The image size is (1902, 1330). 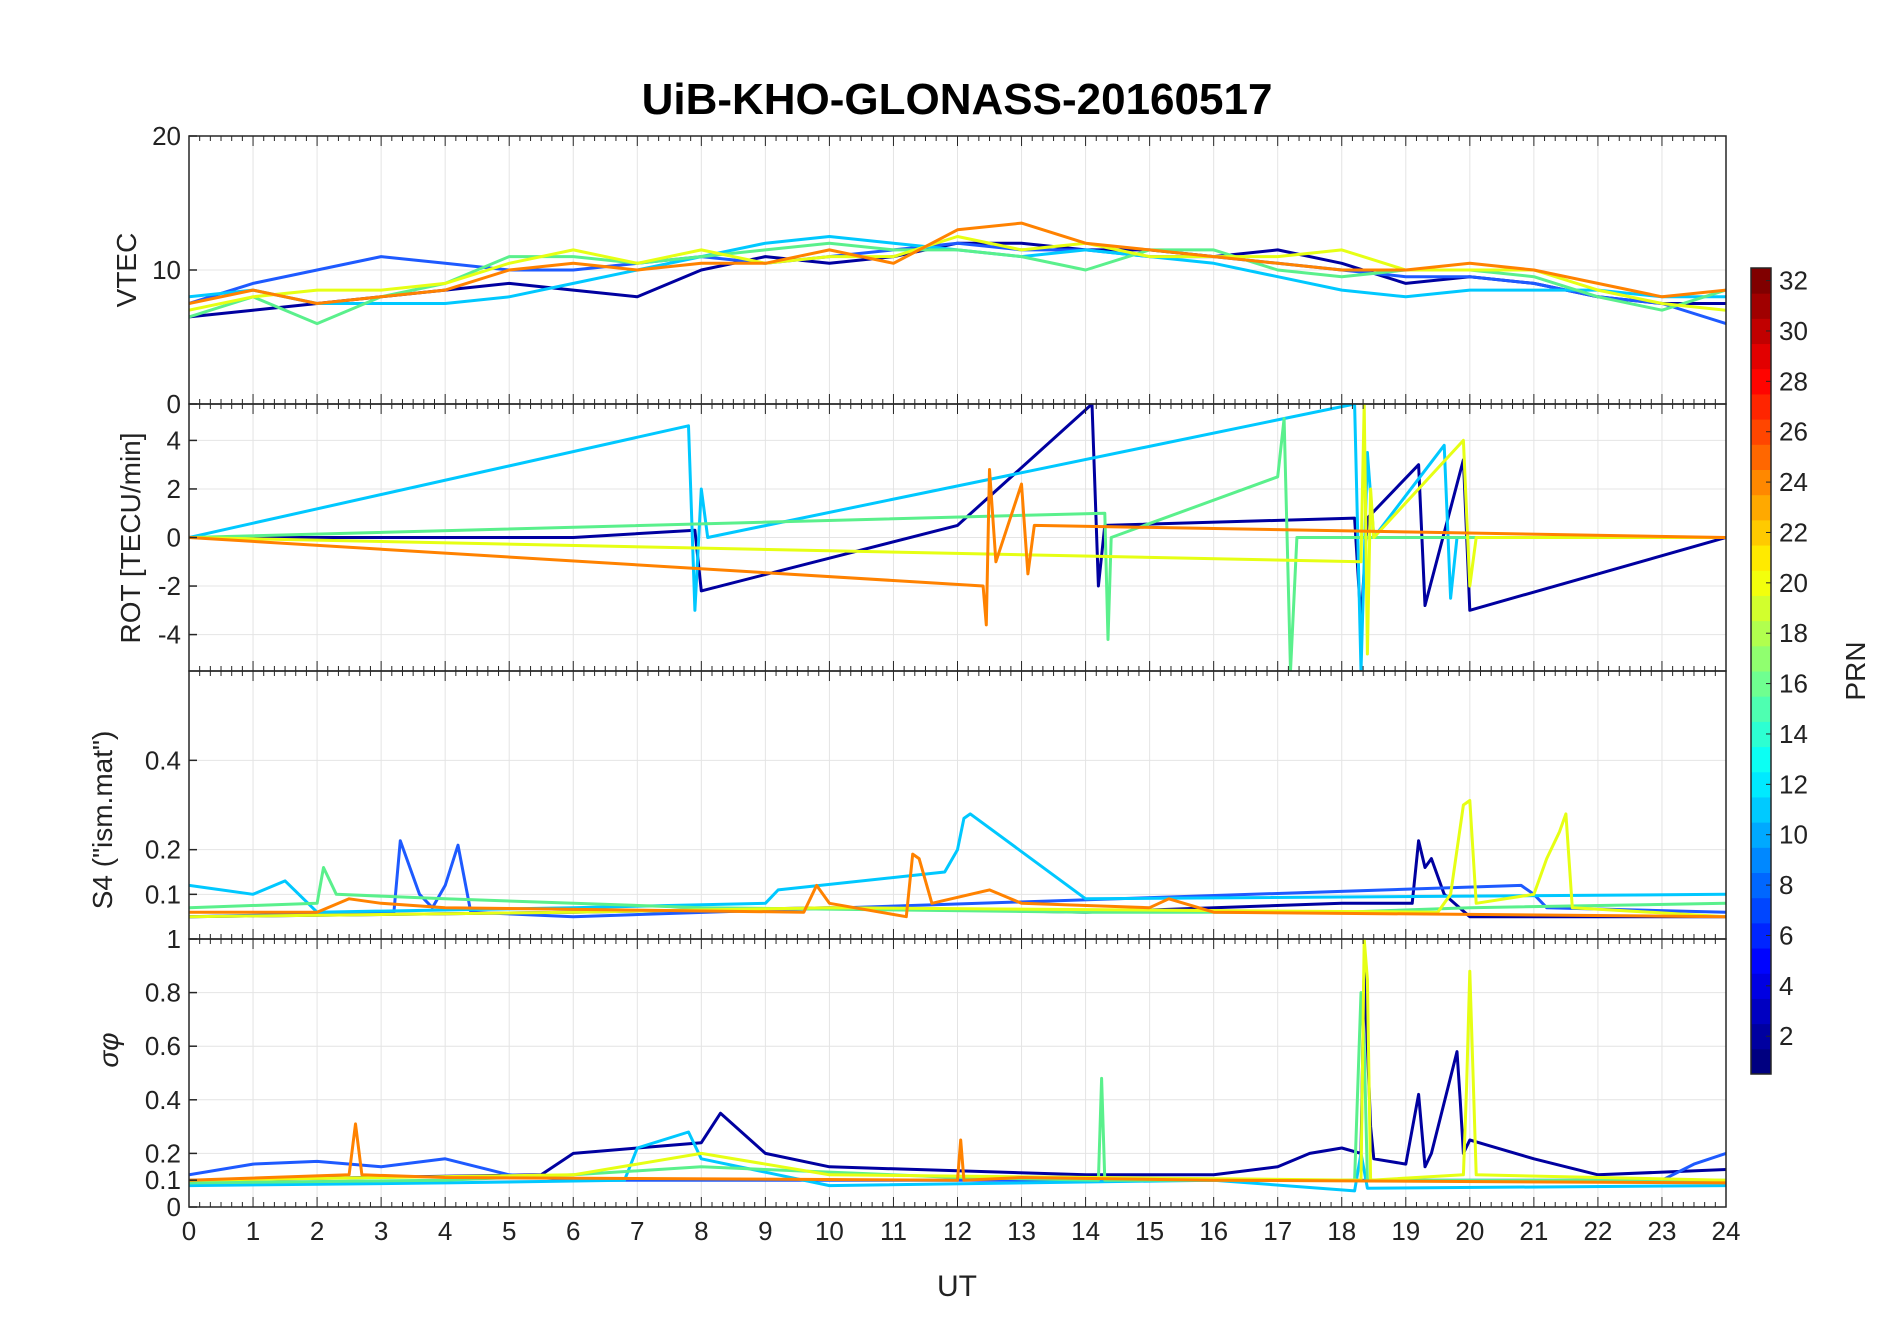 I want to click on y-tick-label: 10, so click(x=166, y=270).